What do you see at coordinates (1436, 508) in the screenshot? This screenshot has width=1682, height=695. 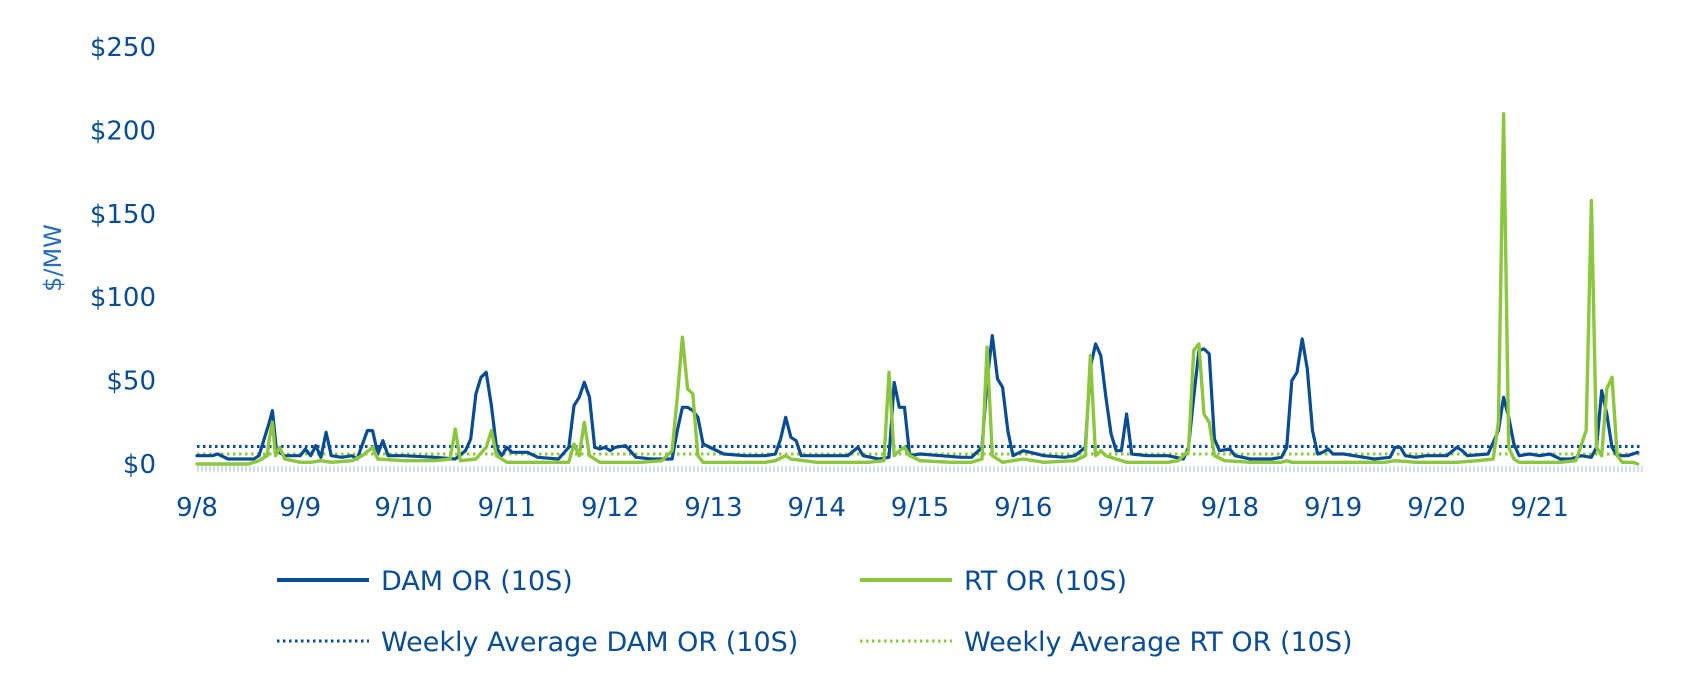 I see `x-tick-label: 9/20` at bounding box center [1436, 508].